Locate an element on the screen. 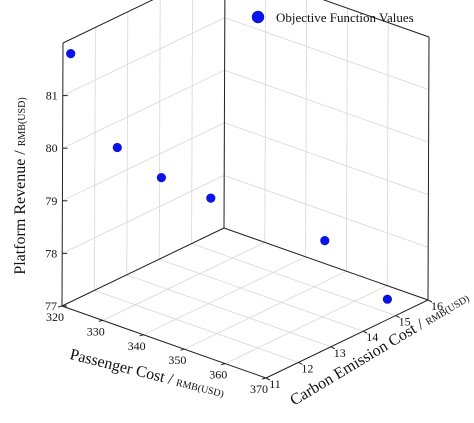  back-floor-edge is located at coordinates (143, 267).